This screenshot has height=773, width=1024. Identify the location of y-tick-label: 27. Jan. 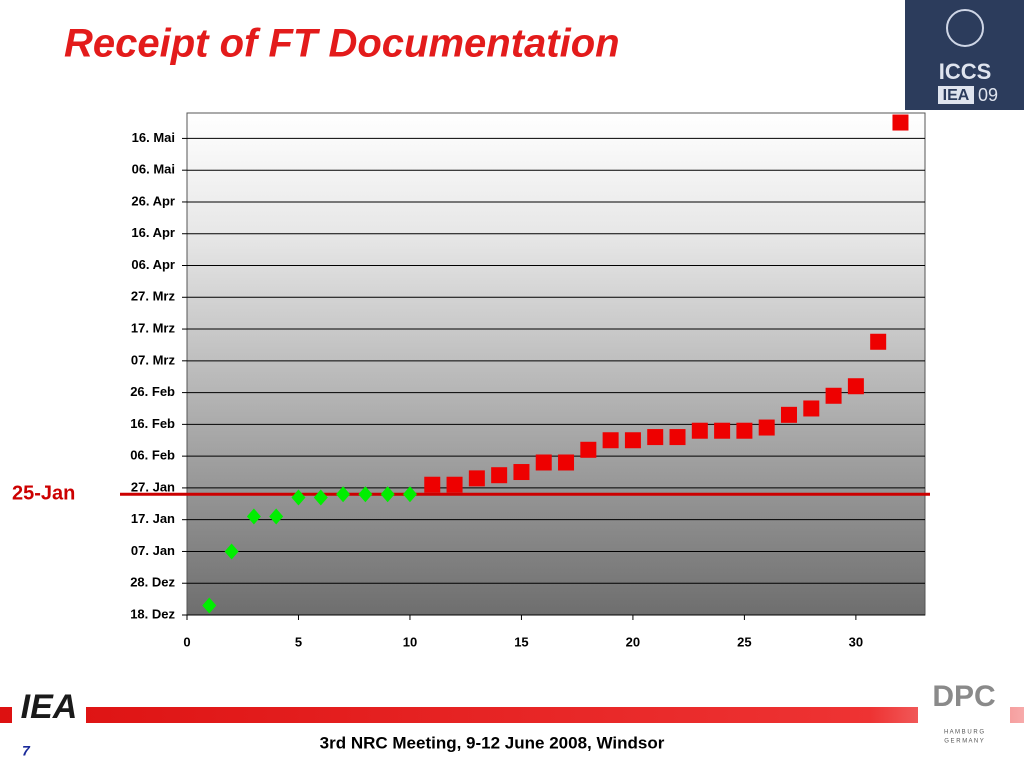
(153, 486).